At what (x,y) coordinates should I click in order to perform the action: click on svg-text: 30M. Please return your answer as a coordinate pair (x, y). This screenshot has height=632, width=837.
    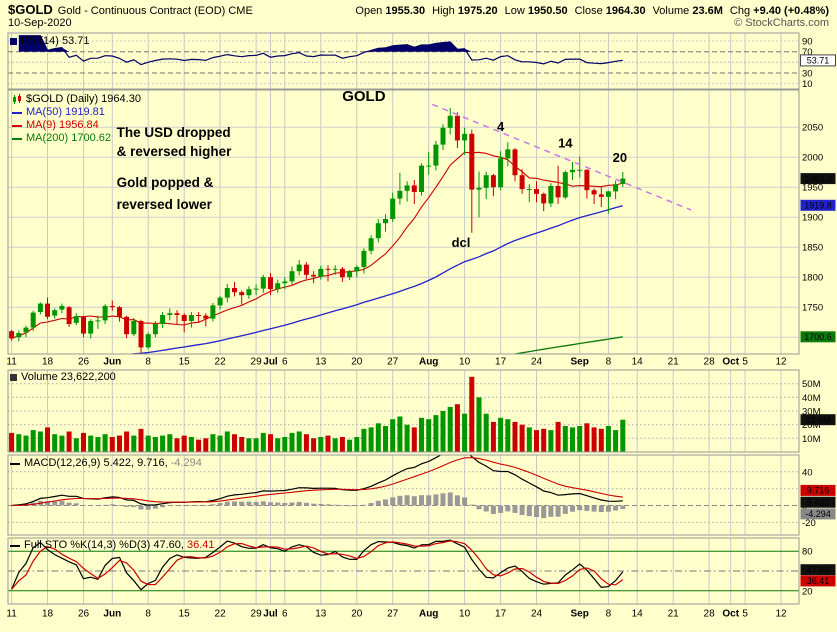
    Looking at the image, I should click on (811, 412).